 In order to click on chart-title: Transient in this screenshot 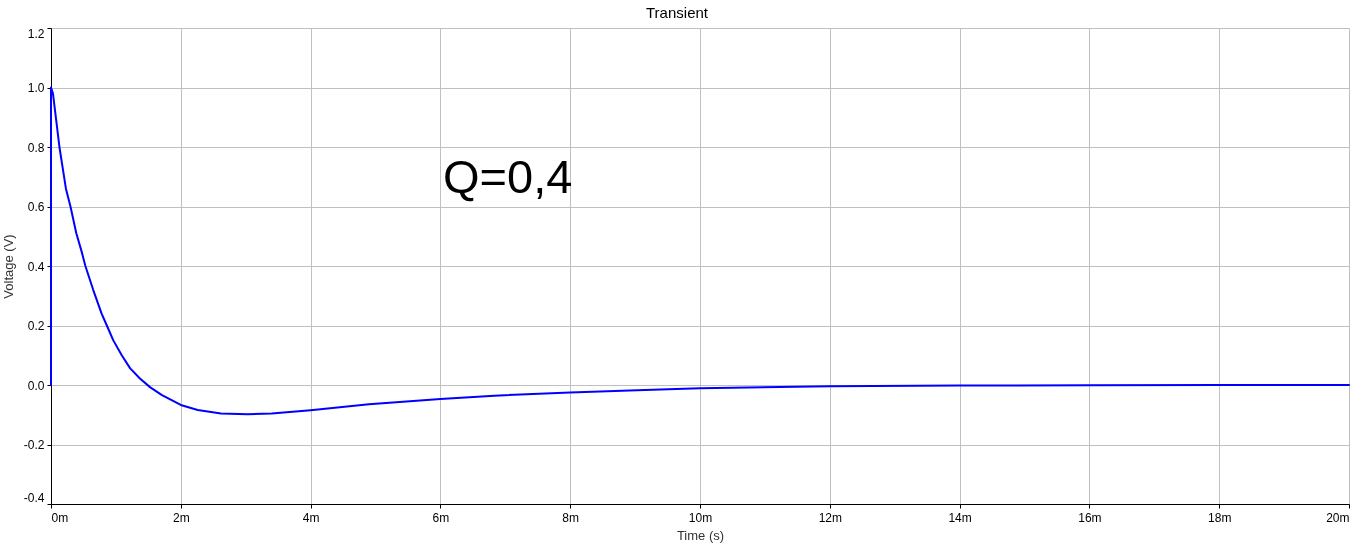, I will do `click(677, 12)`.